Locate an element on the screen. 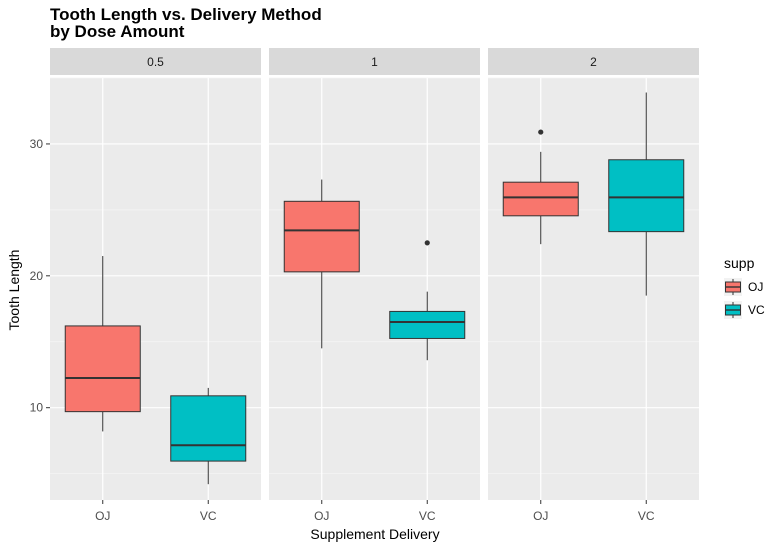 The width and height of the screenshot is (780, 549). x-axis-title: Supplement Delivery is located at coordinates (374, 534).